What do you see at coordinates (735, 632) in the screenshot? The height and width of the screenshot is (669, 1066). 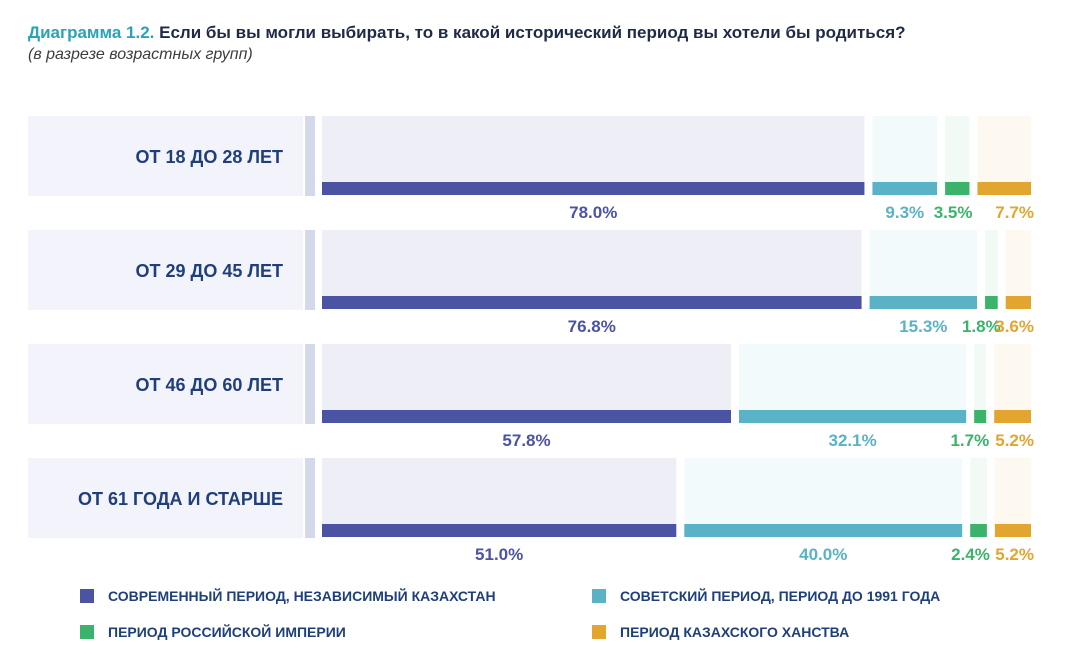 I see `legend-label-khanate: ПЕРИОД КАЗАХСКОГО ХАНСТВА` at bounding box center [735, 632].